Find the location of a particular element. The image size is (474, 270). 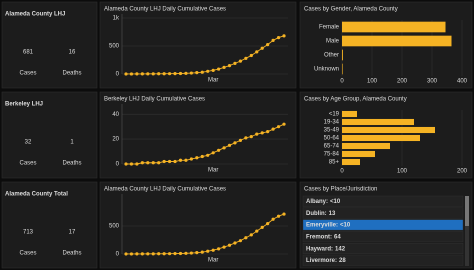

place-name: Hayward: is located at coordinates (319, 249).